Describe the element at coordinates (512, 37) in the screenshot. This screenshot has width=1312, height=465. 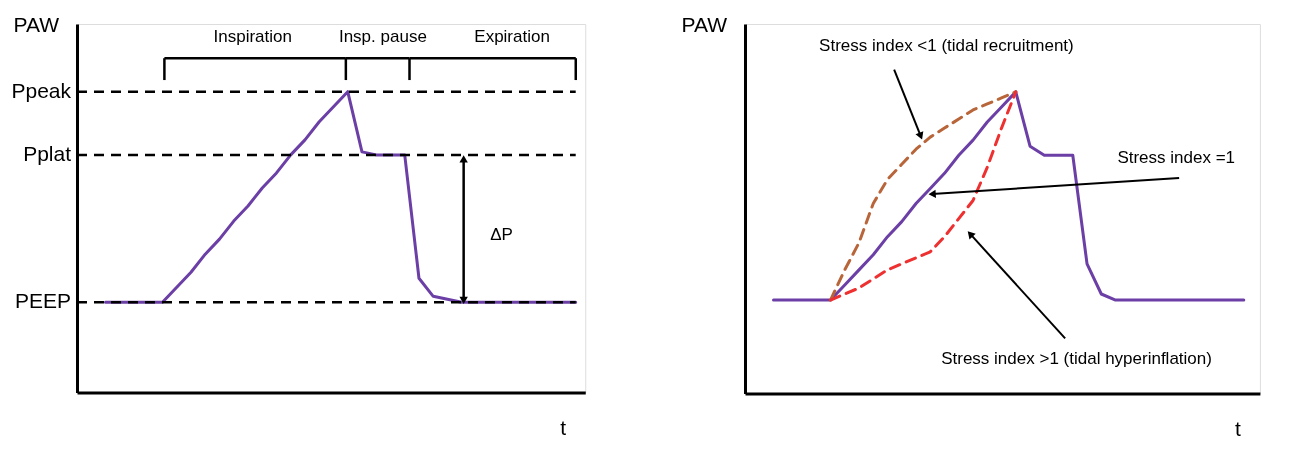
I see `text: Expiration` at that location.